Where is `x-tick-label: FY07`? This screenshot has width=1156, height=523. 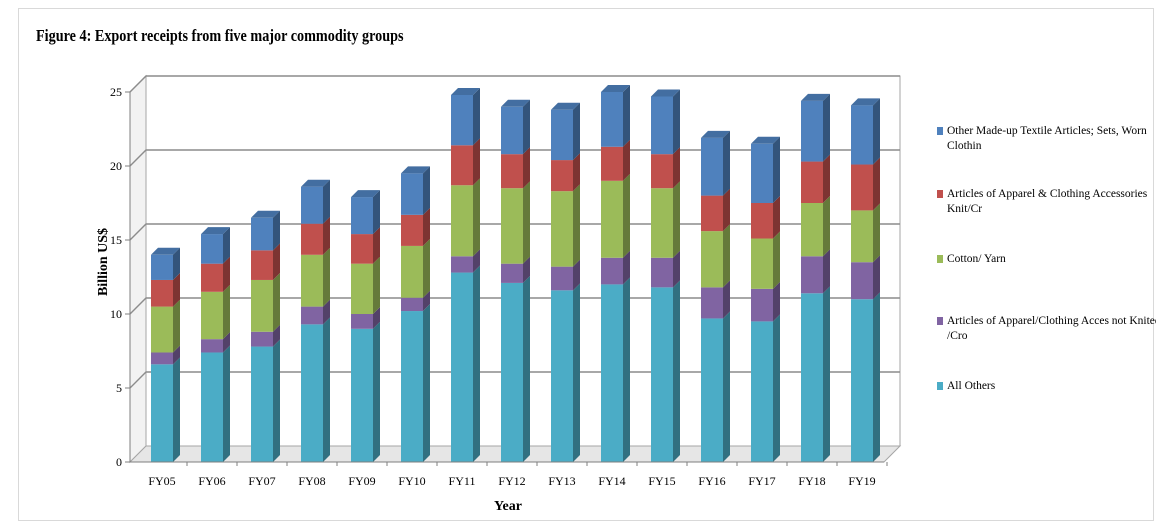 x-tick-label: FY07 is located at coordinates (261, 481).